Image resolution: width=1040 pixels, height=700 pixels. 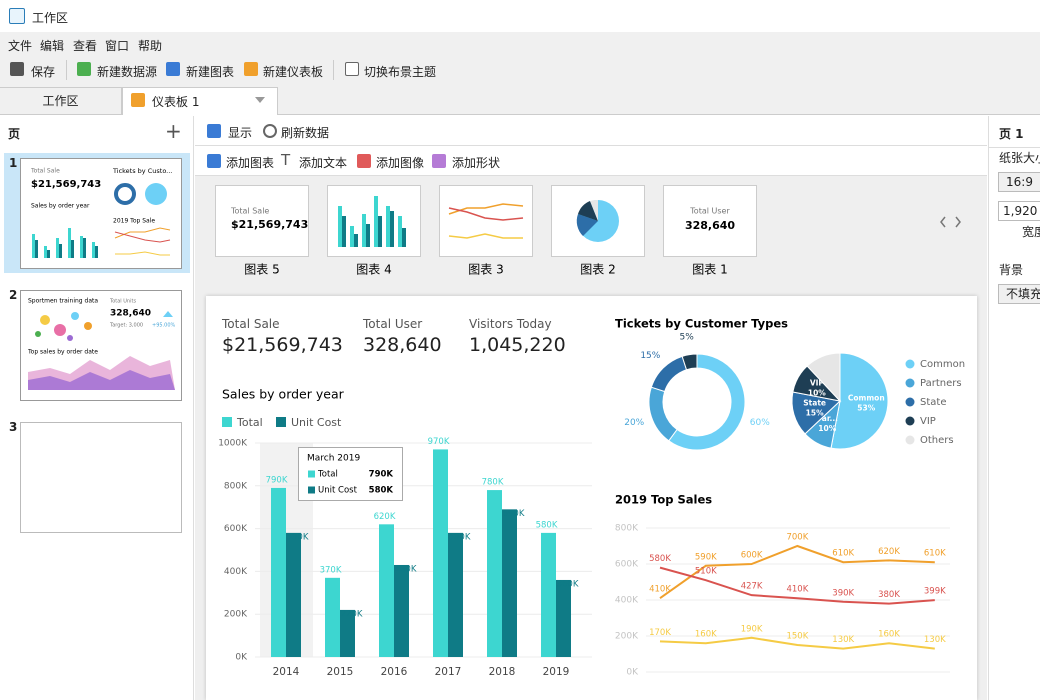 I want to click on tab: 工作区, so click(x=61, y=100).